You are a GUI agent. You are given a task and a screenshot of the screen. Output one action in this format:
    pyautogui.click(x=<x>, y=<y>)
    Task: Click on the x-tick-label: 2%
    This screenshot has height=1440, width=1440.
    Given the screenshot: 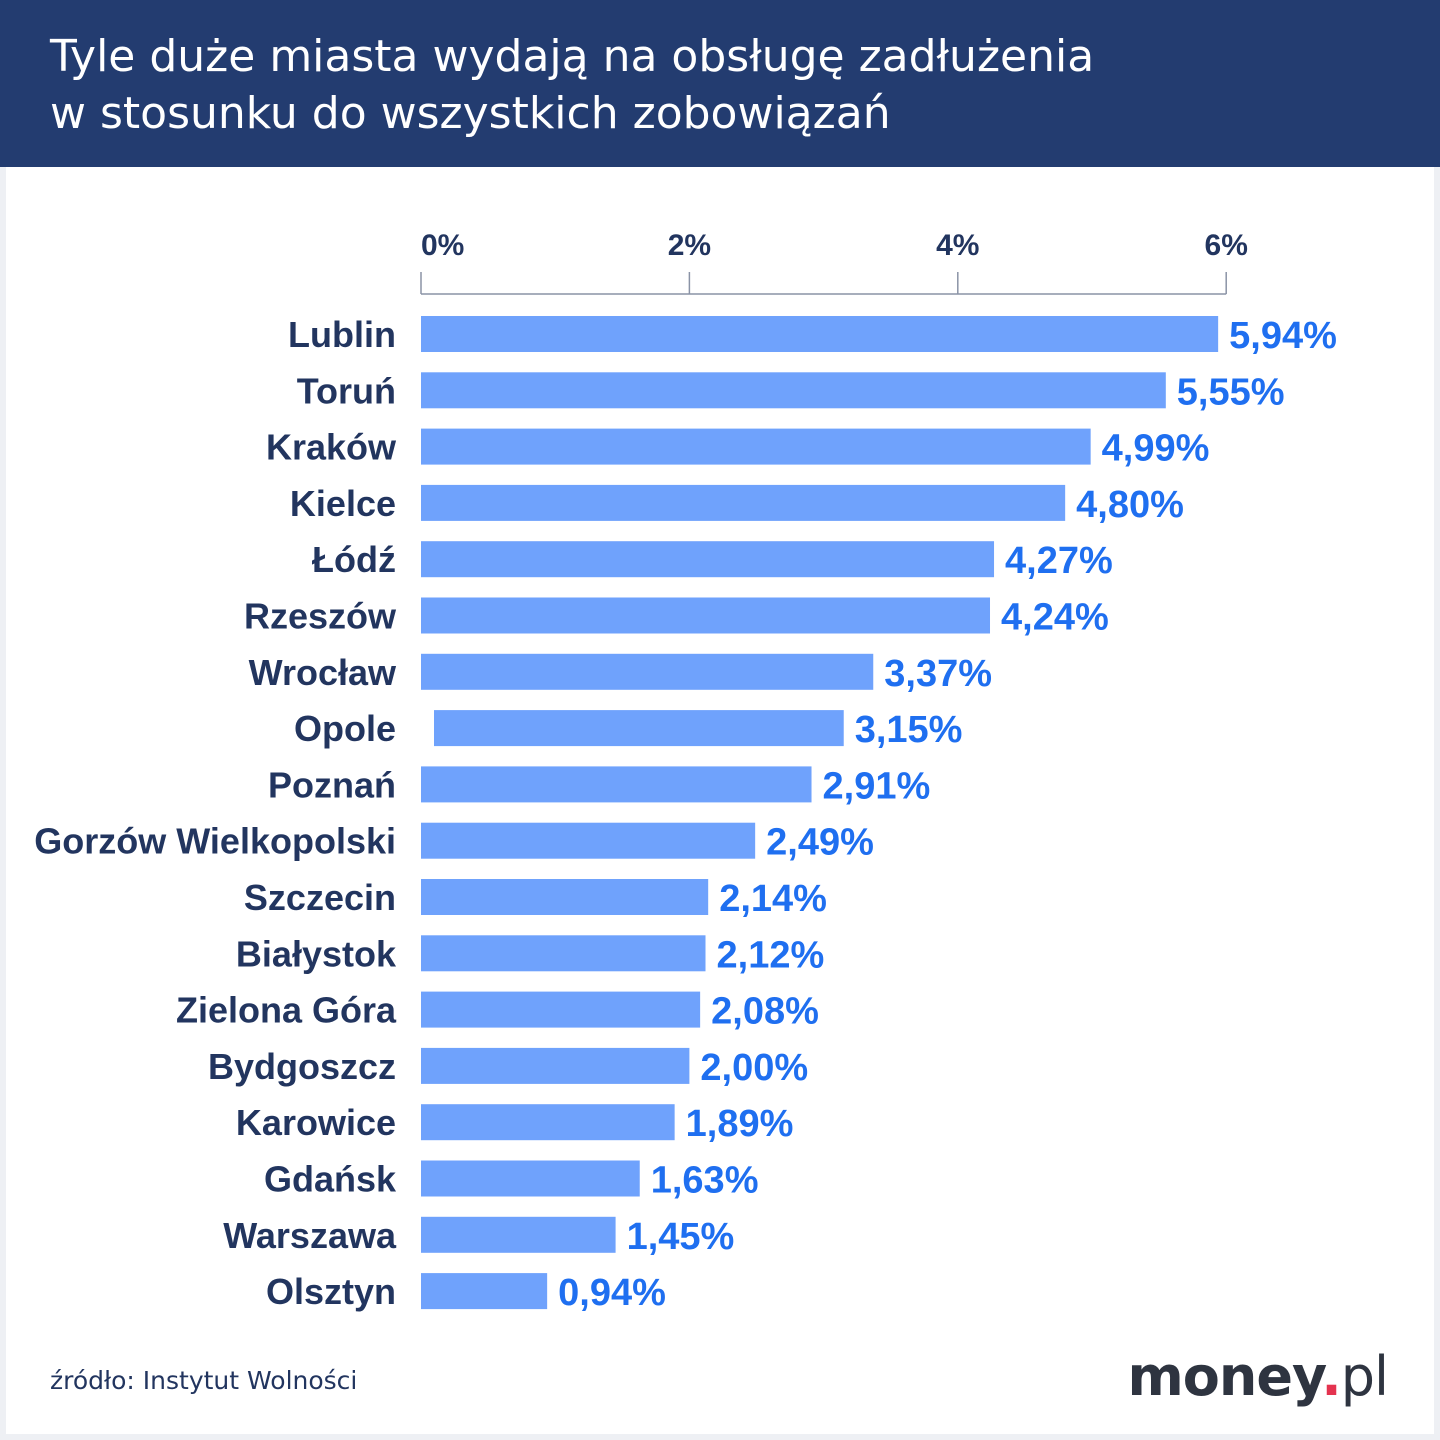 What is the action you would take?
    pyautogui.click(x=689, y=245)
    